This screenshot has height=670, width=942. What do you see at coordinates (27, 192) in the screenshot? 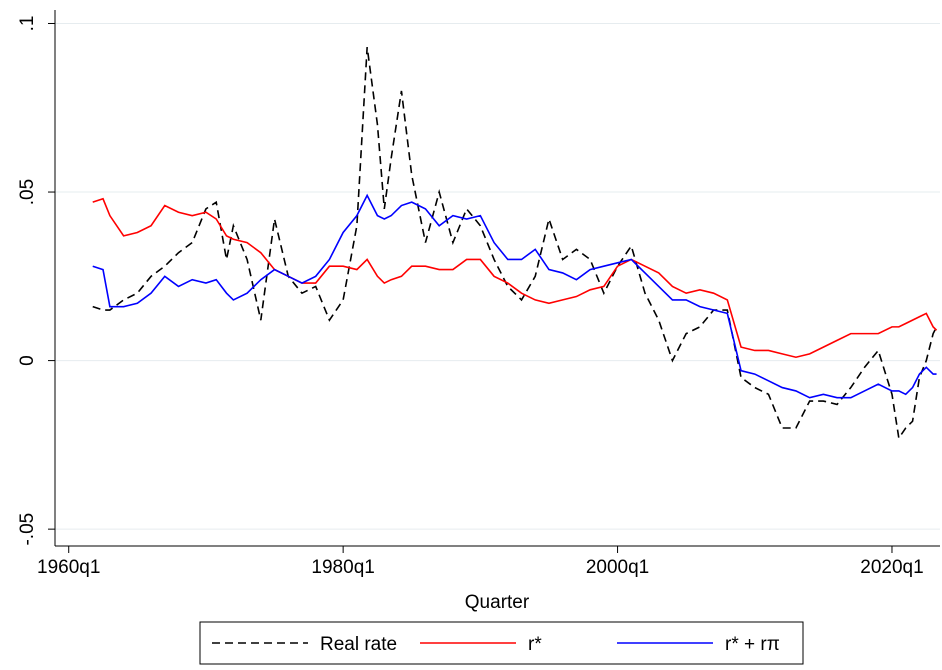
I see `y-tick-label: .05` at bounding box center [27, 192].